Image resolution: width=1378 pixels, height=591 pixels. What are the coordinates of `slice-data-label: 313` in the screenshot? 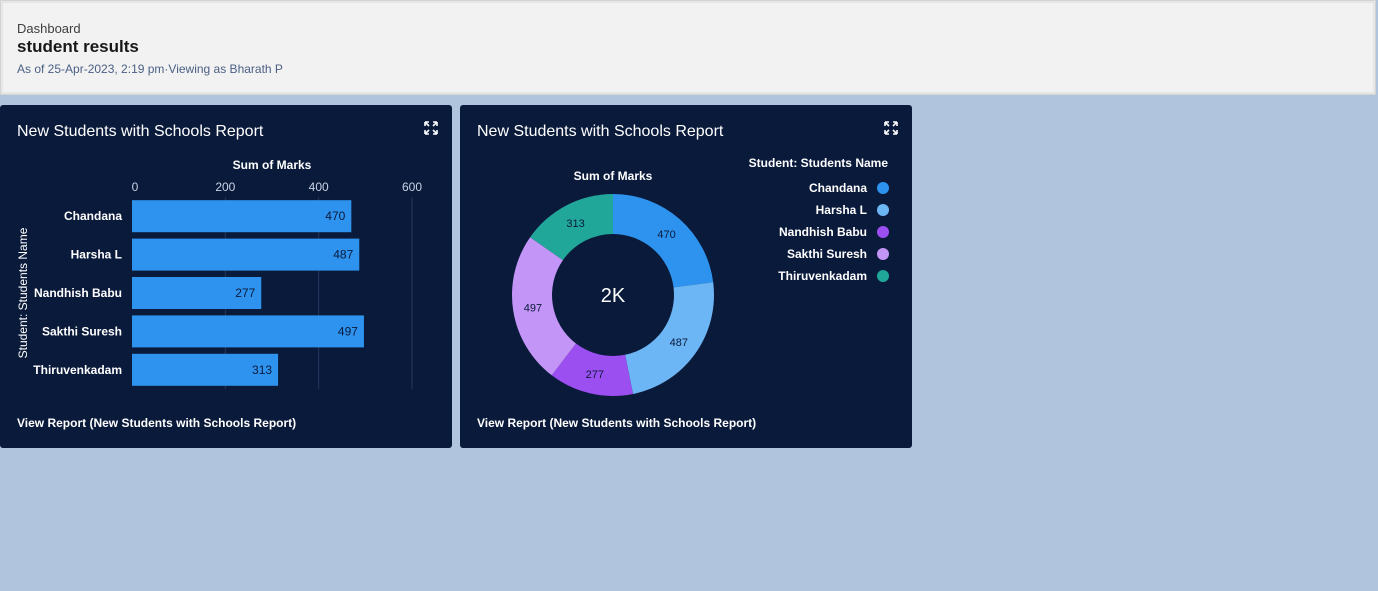 It's located at (575, 224).